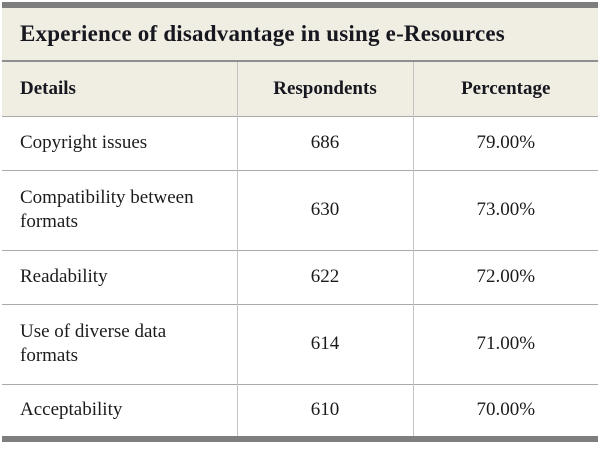  What do you see at coordinates (119, 344) in the screenshot?
I see `cell-details: Use of diverse data formats` at bounding box center [119, 344].